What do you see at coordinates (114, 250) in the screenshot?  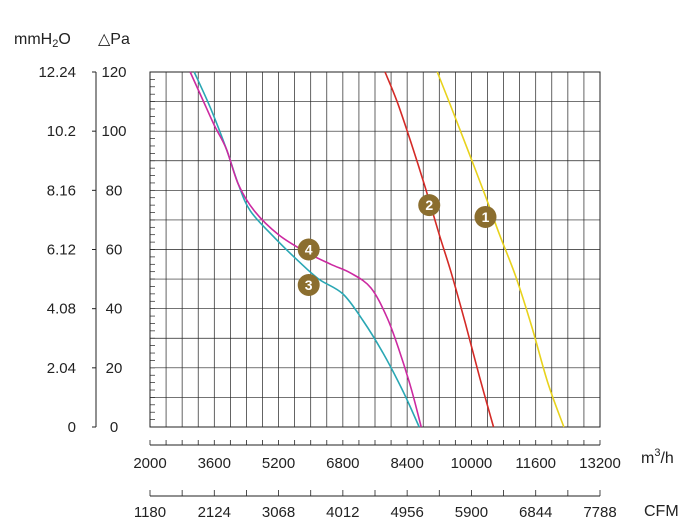 I see `y-tick-label-pa: 60` at bounding box center [114, 250].